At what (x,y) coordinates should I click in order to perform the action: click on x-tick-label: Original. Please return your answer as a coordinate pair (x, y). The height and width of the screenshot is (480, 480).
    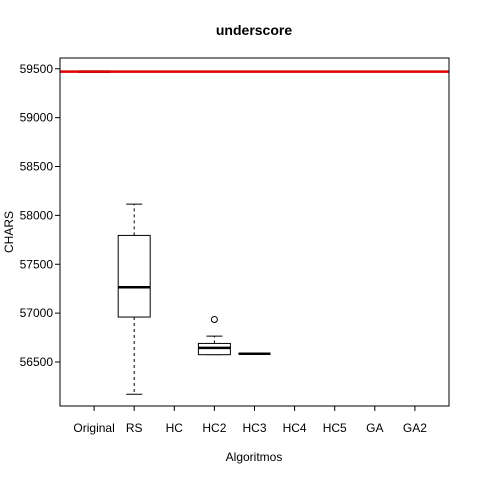
    Looking at the image, I should click on (93, 428).